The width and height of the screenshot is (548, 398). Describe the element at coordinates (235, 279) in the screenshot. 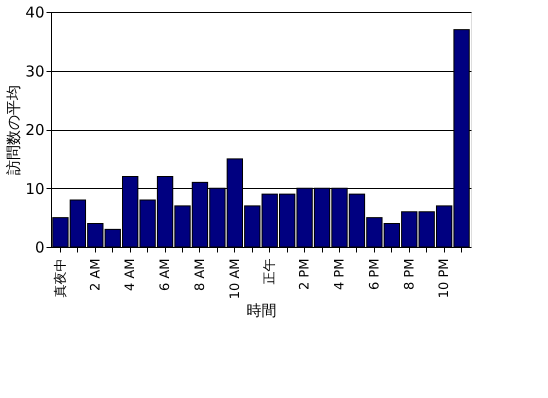

I see `x-tick-label: 10 AM` at that location.